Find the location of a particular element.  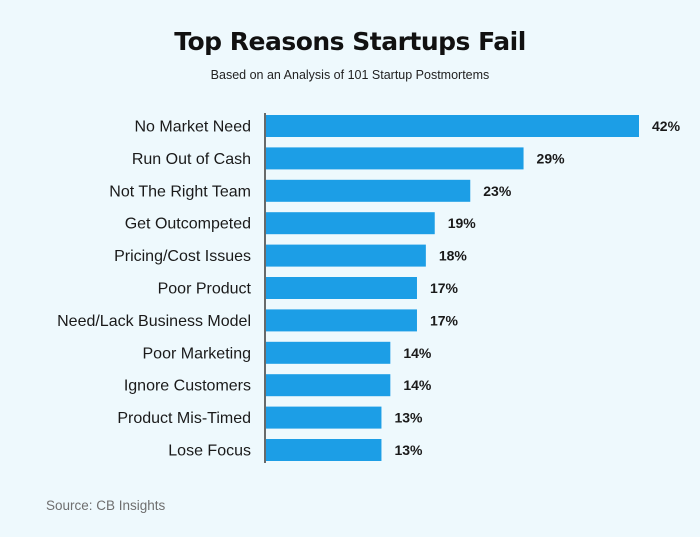

chart-title: Top Reasons Startups Fail is located at coordinates (350, 41).